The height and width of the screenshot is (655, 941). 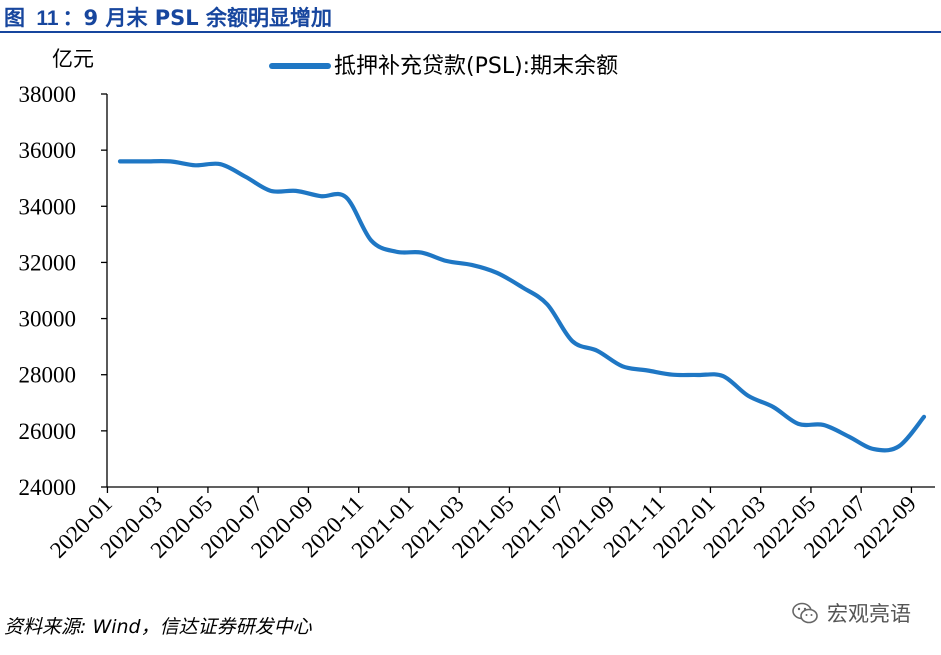 I want to click on wechat-icon, so click(x=805, y=613).